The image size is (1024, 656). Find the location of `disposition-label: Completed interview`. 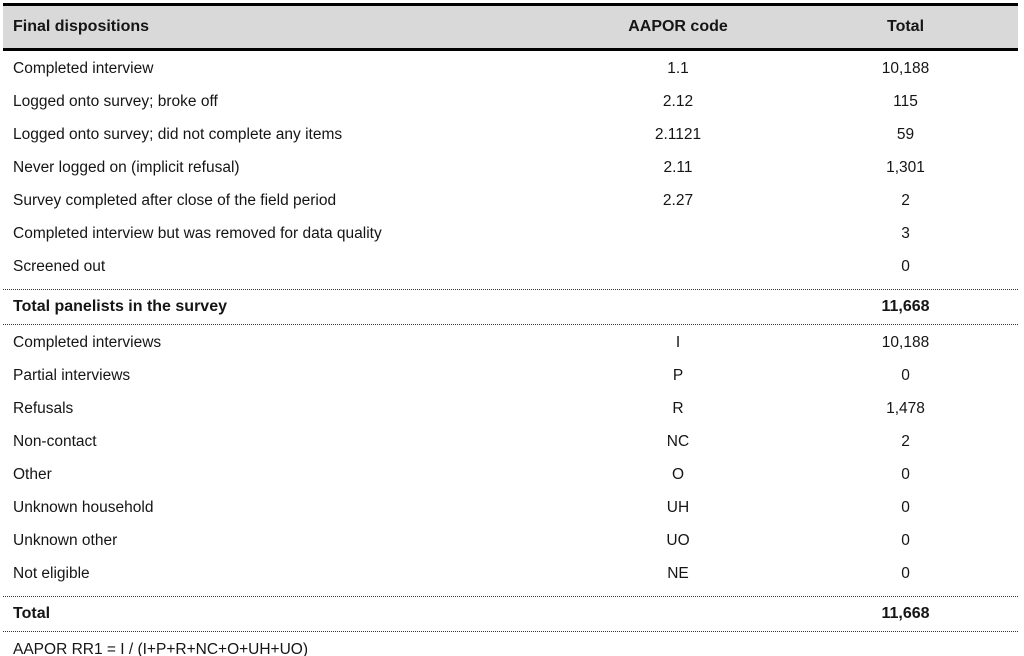

disposition-label: Completed interview is located at coordinates (83, 68).